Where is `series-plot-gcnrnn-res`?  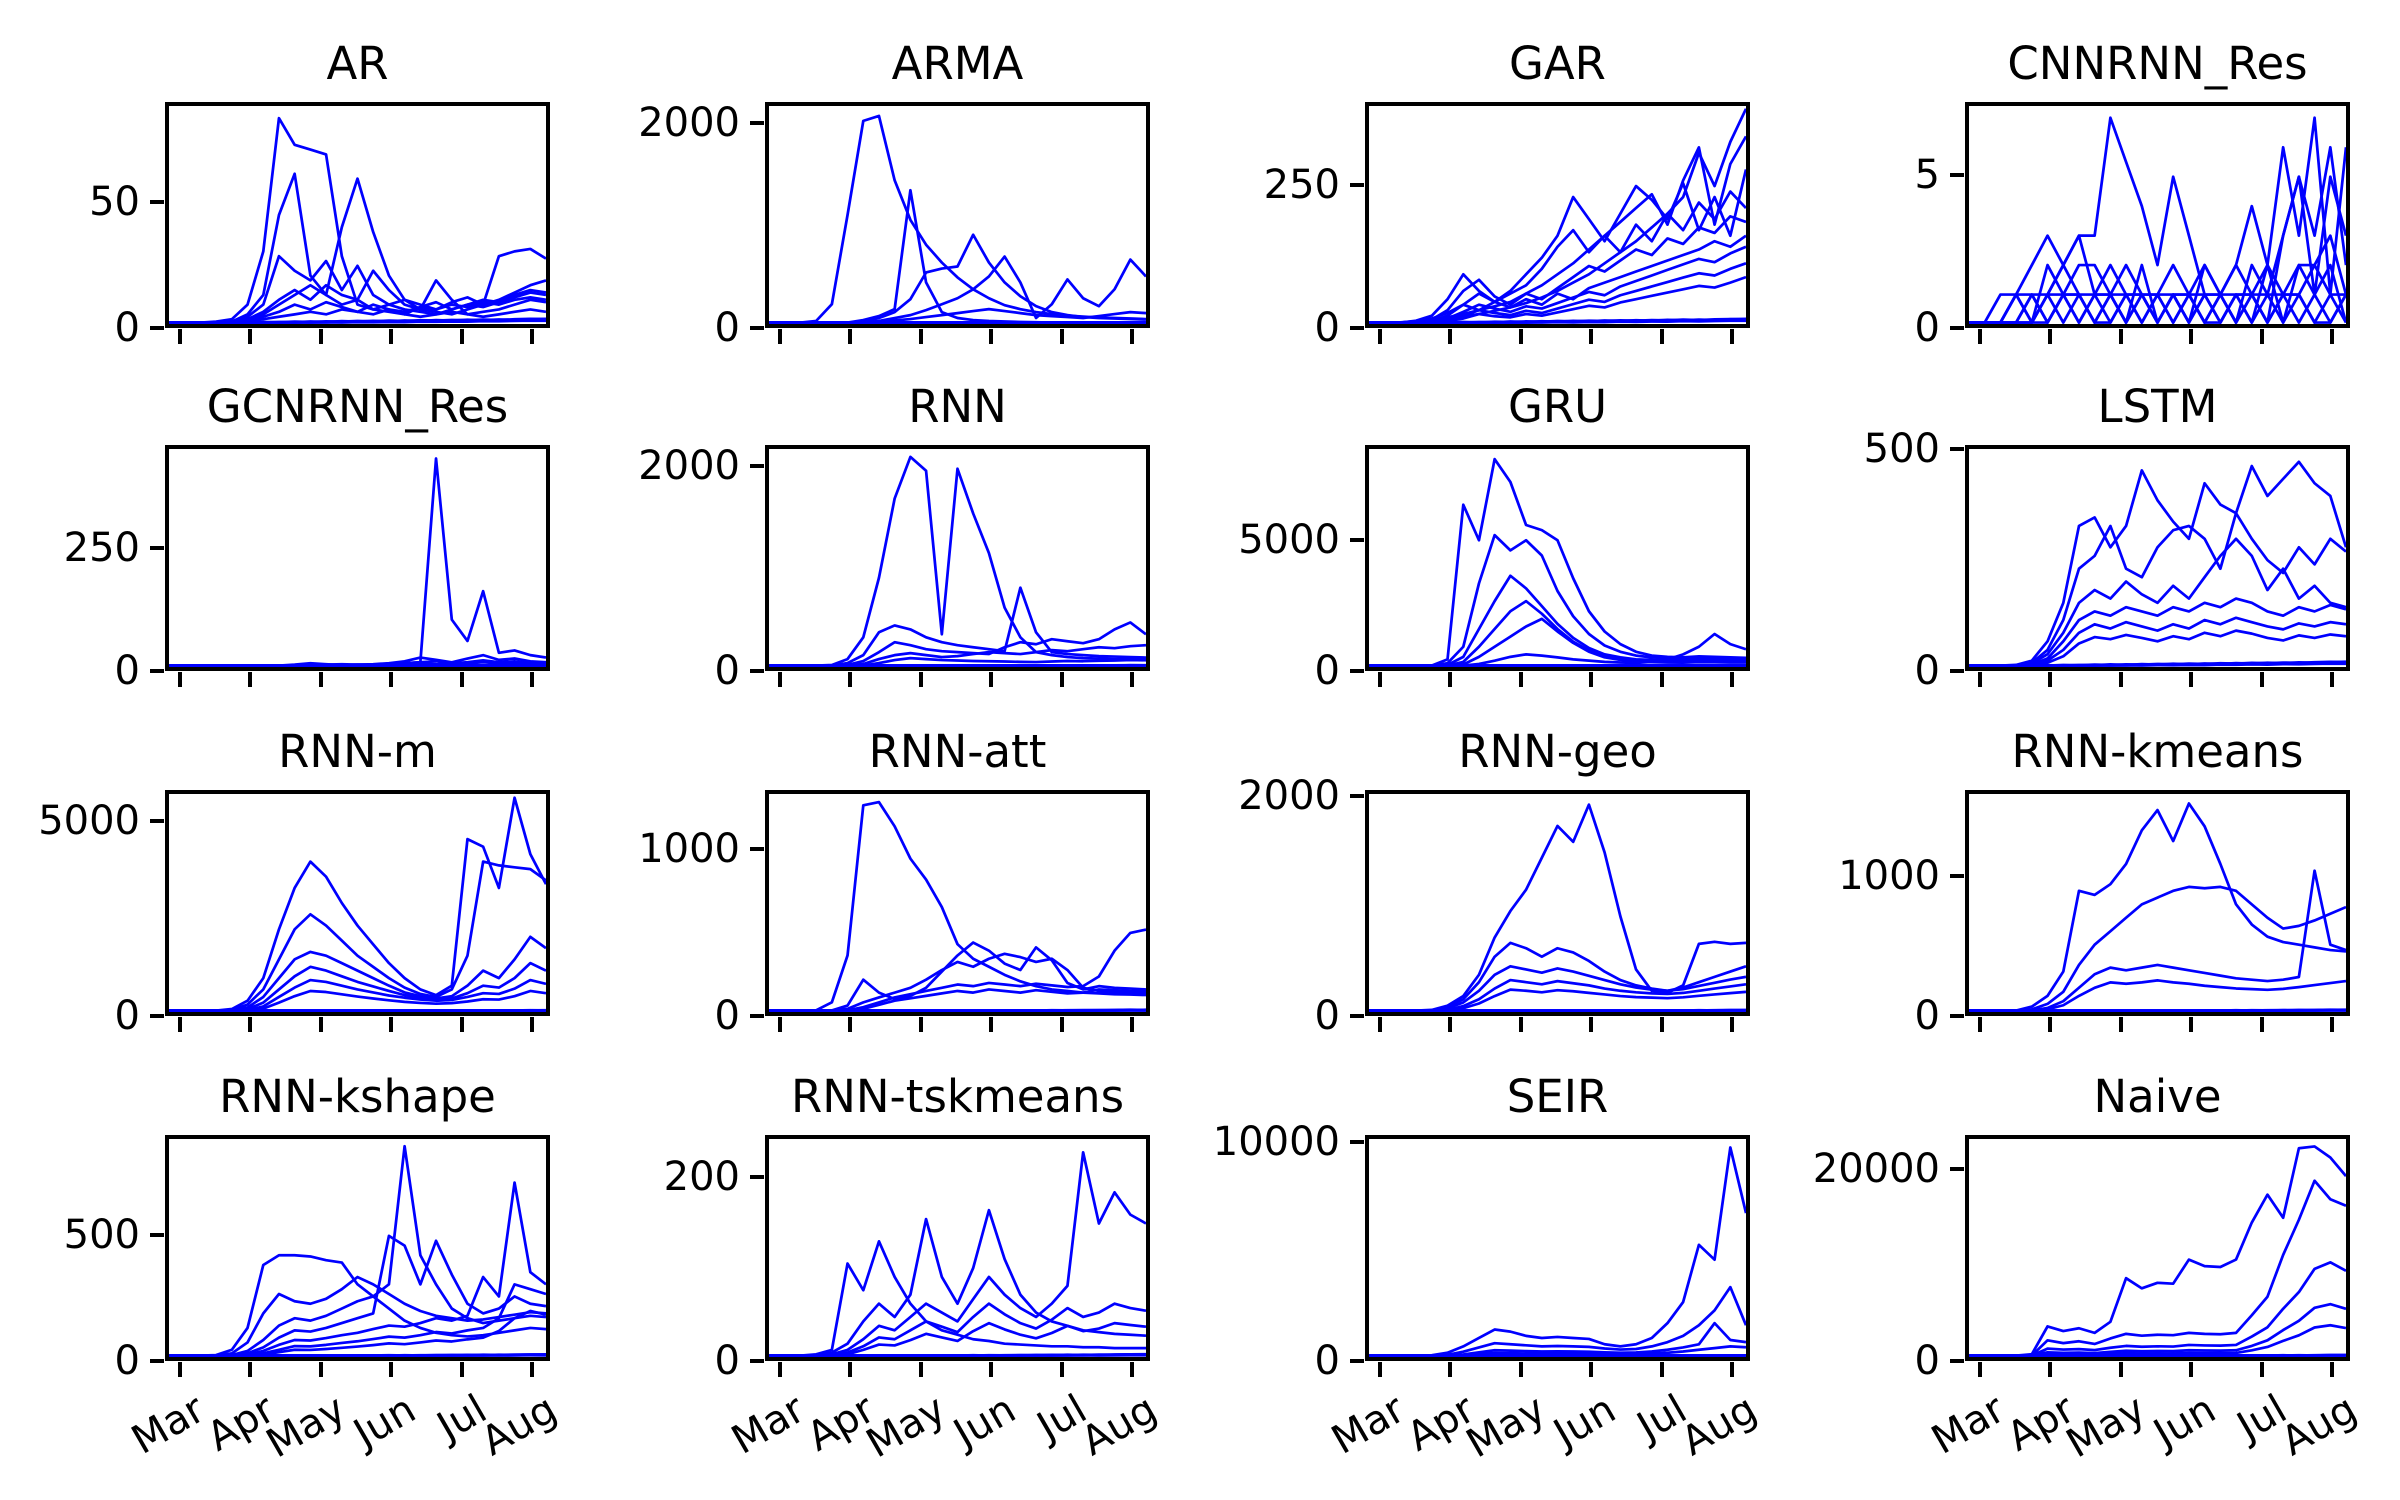 series-plot-gcnrnn-res is located at coordinates (357, 562).